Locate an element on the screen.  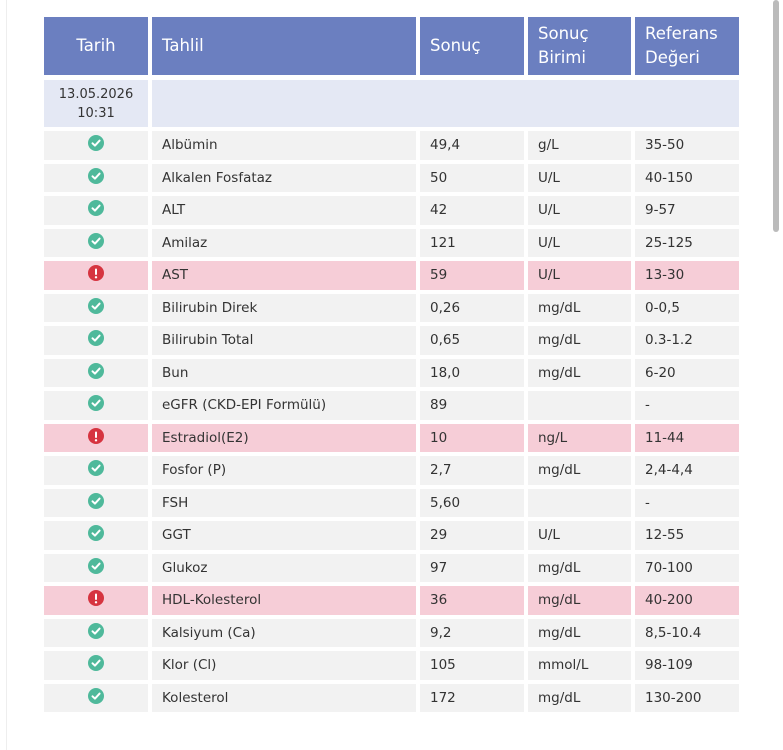
unit-cell is located at coordinates (579, 502).